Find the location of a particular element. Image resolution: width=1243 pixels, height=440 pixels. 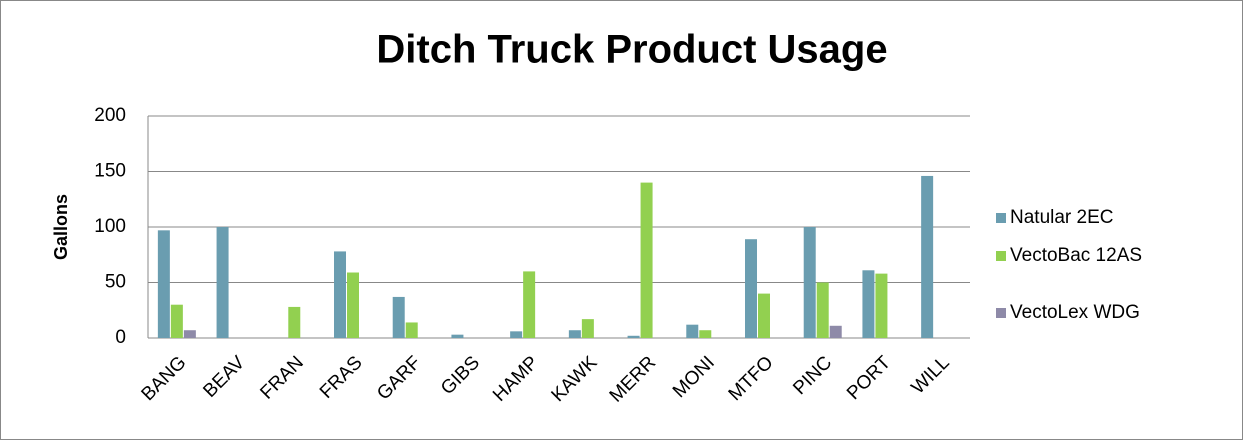

y-tick-label: 200 is located at coordinates (110, 115).